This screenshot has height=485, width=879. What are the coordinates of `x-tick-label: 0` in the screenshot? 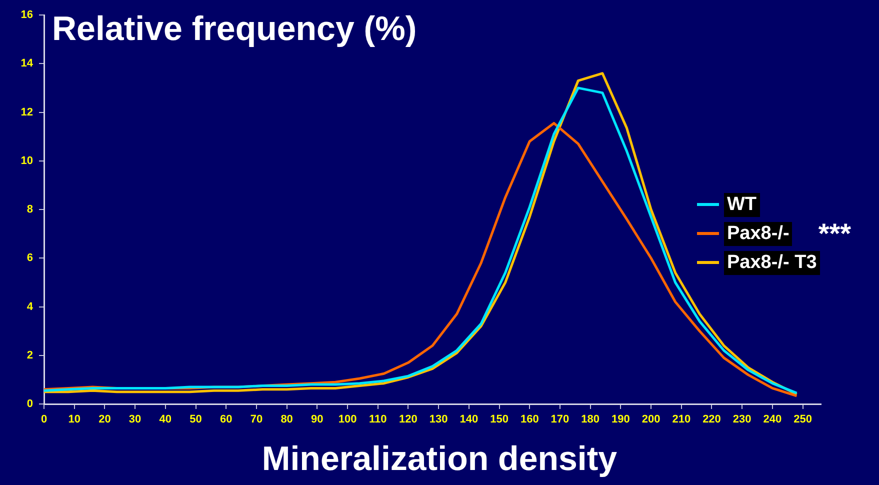 It's located at (44, 420).